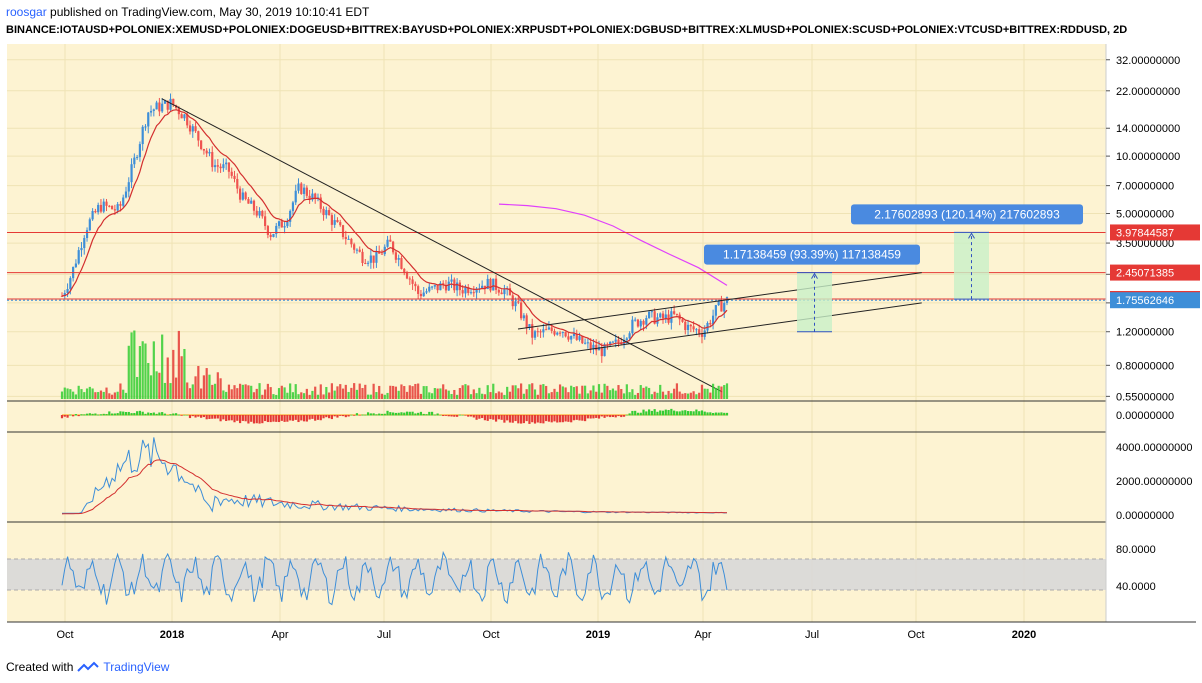 The width and height of the screenshot is (1202, 683). Describe the element at coordinates (1145, 233) in the screenshot. I see `price-label-0: 3.97844587` at that location.